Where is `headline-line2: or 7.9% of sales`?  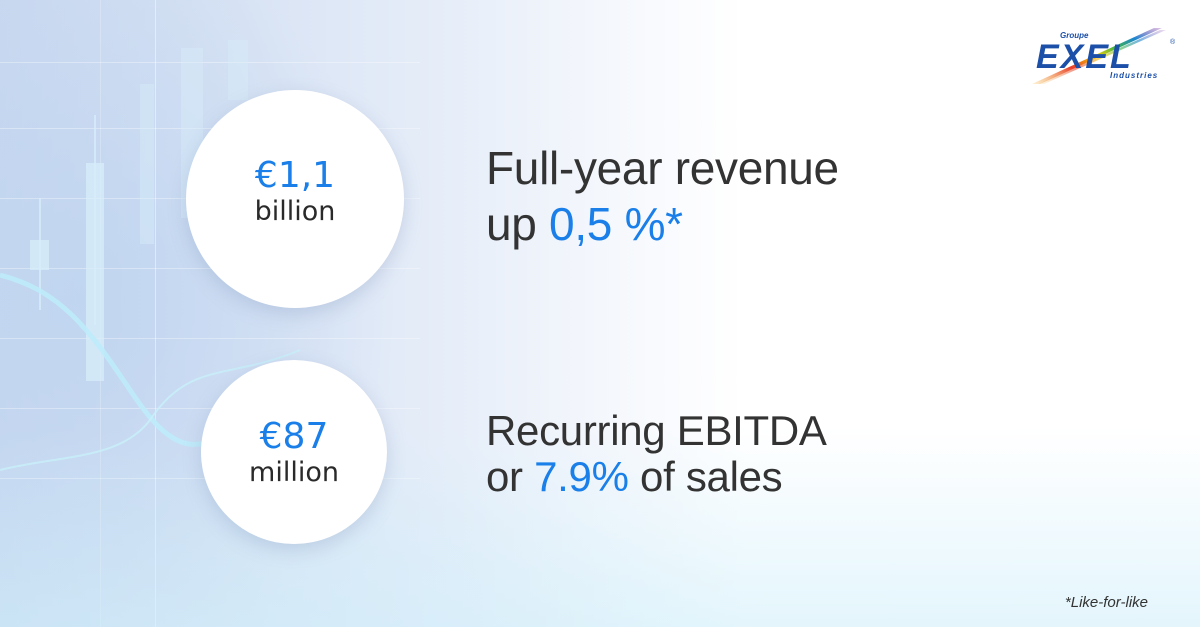
headline-line2: or 7.9% of sales is located at coordinates (656, 477).